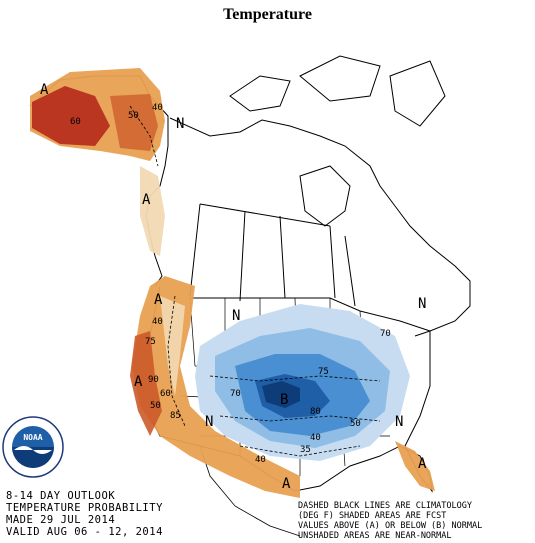 This screenshot has width=535, height=543. What do you see at coordinates (286, 484) in the screenshot?
I see `label-a-southtexas: A` at bounding box center [286, 484].